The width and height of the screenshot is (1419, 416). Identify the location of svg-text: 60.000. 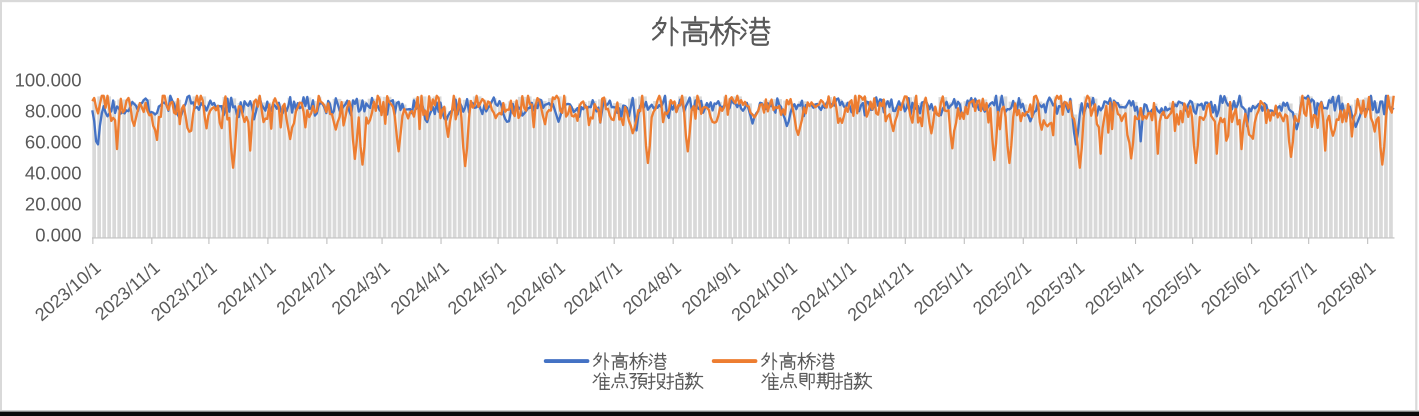
(53, 142).